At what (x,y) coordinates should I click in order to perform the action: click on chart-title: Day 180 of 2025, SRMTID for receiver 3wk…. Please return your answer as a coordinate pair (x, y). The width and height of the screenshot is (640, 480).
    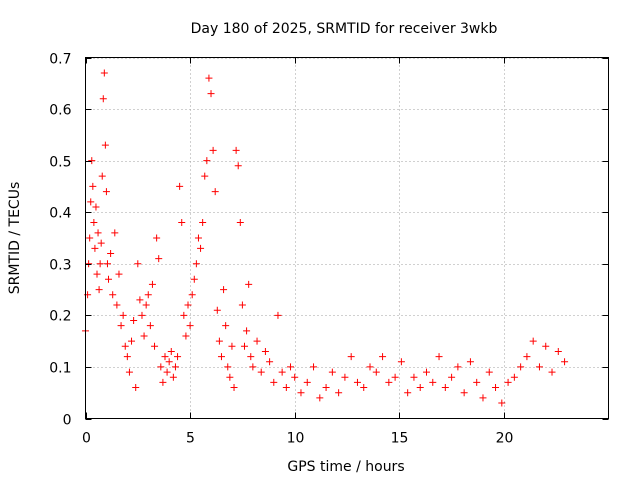
    Looking at the image, I should click on (344, 29).